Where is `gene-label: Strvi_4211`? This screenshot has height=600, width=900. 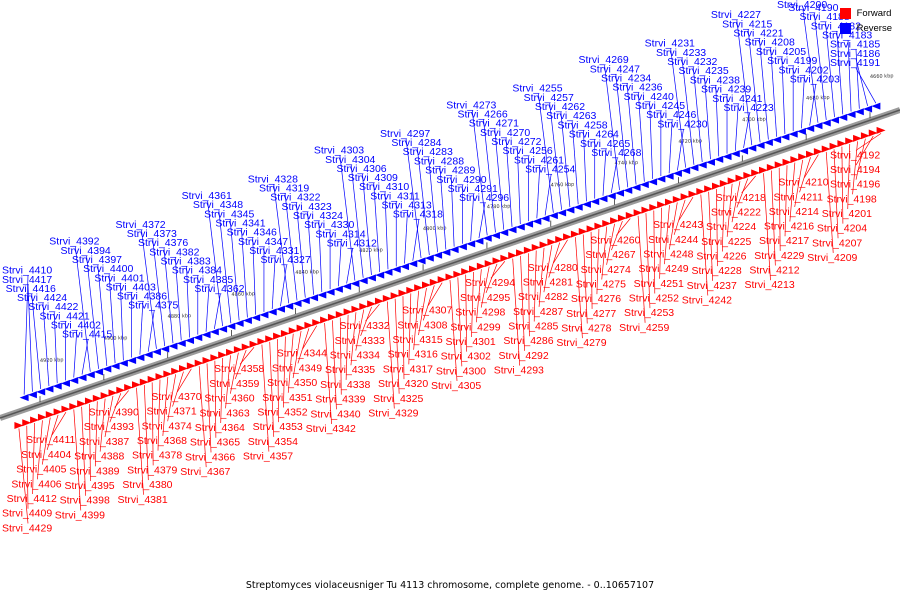 gene-label: Strvi_4211 is located at coordinates (799, 197).